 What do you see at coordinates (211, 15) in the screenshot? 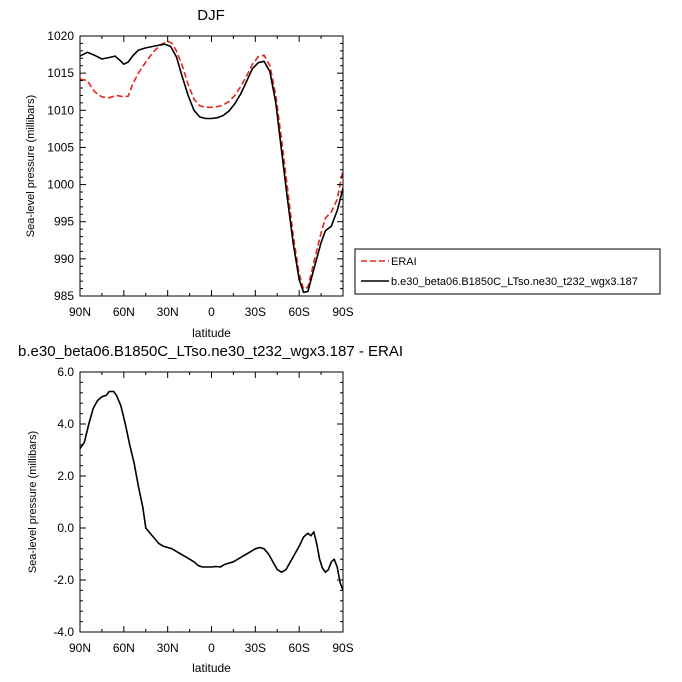
I see `chart-title: DJF` at bounding box center [211, 15].